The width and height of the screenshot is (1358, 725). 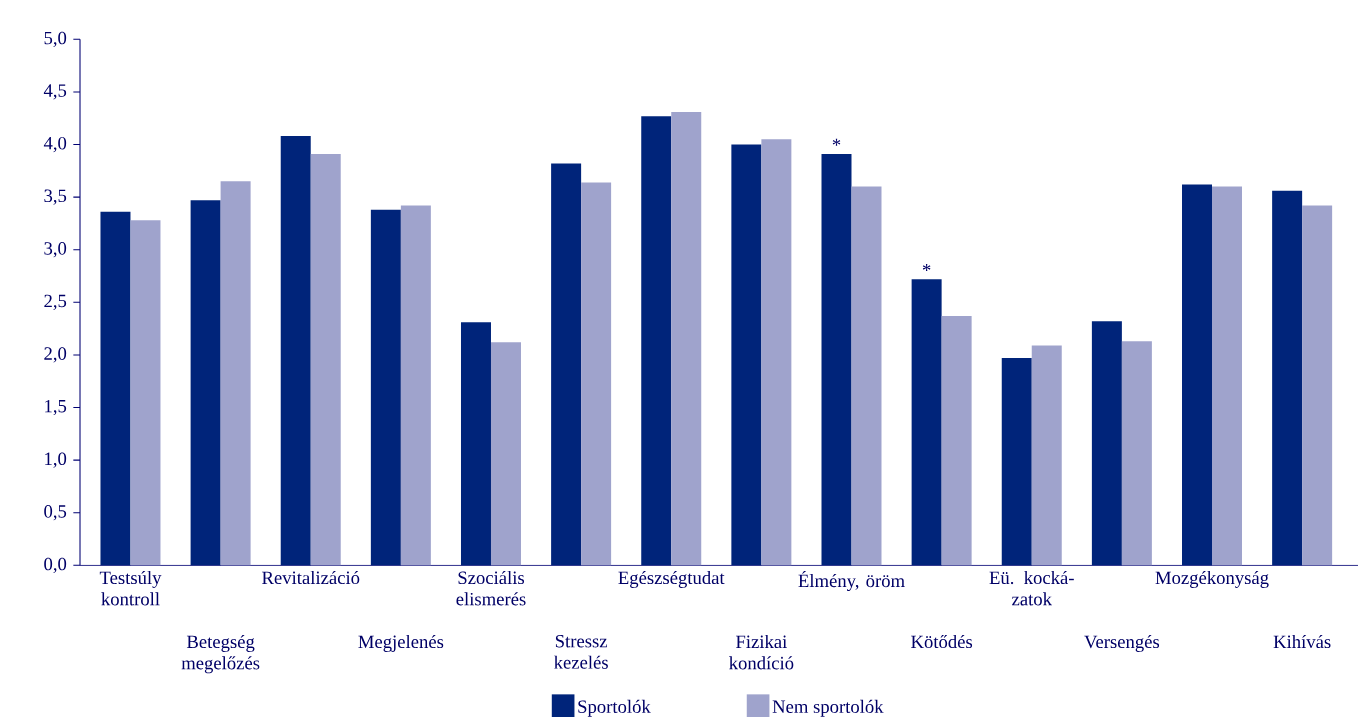 What do you see at coordinates (491, 588) in the screenshot?
I see `x-tick-label: Szociális elismerés` at bounding box center [491, 588].